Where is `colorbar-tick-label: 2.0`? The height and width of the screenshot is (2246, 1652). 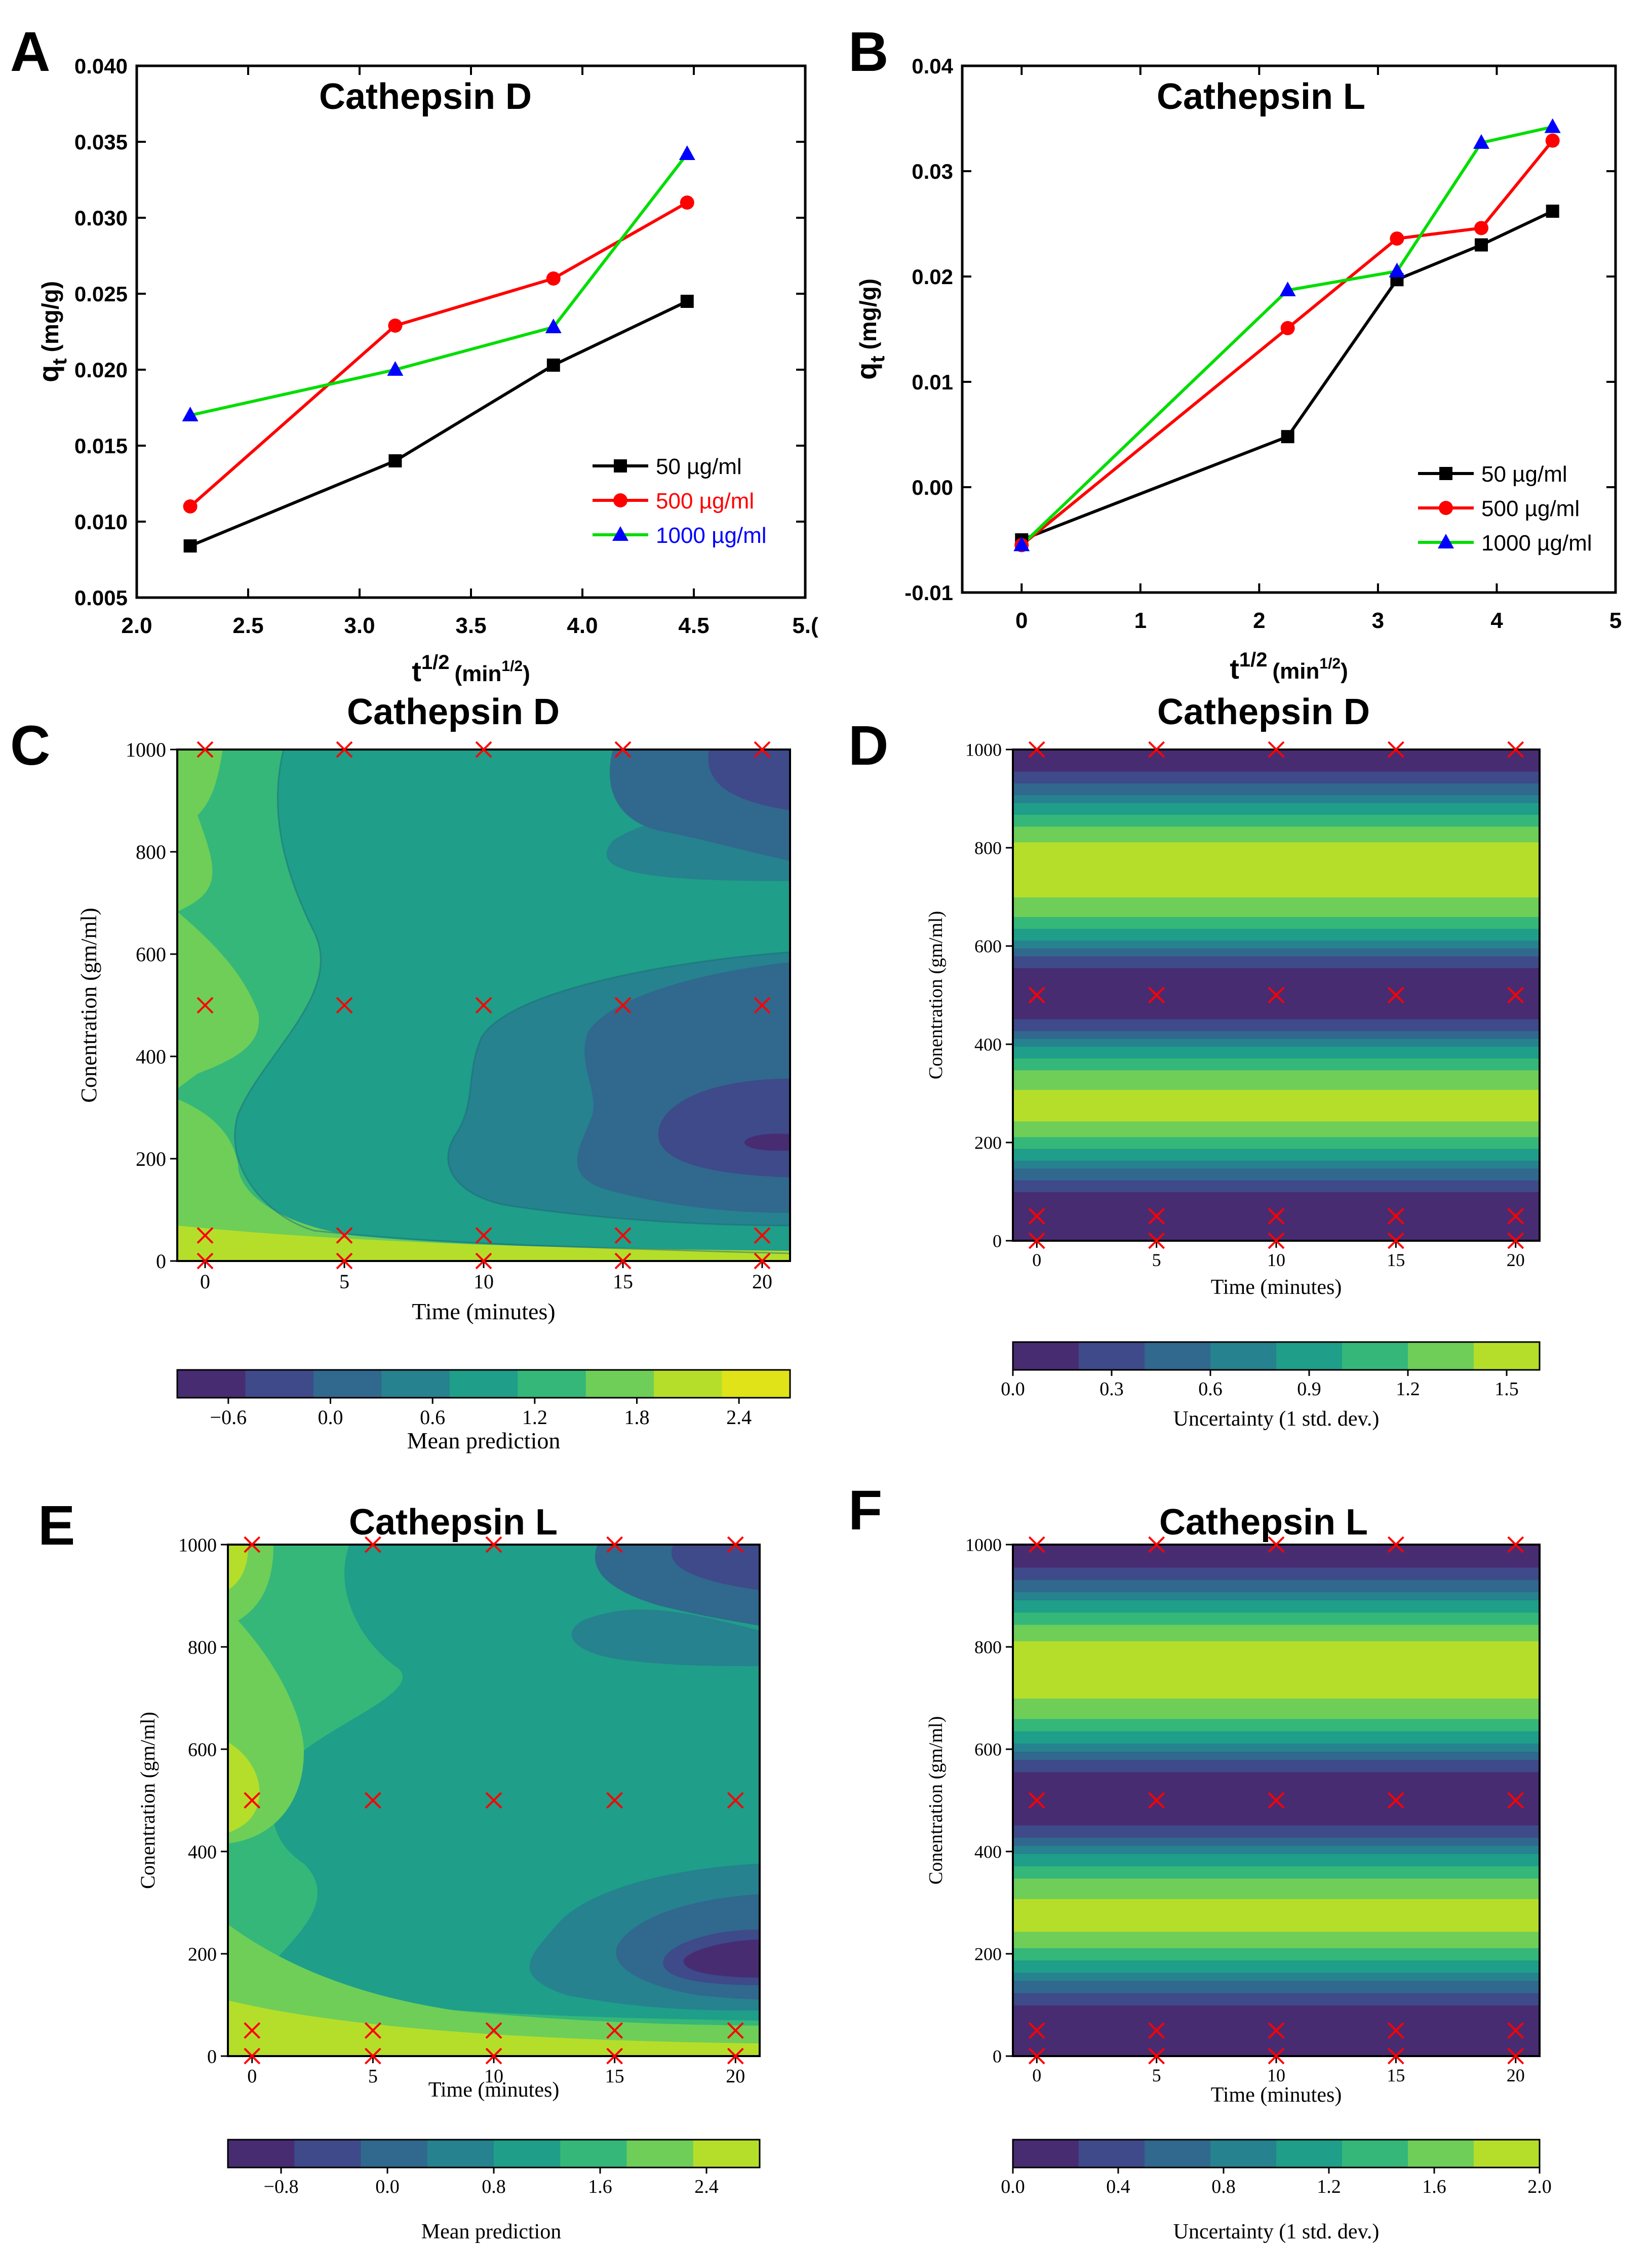
colorbar-tick-label: 2.0 is located at coordinates (1540, 2186).